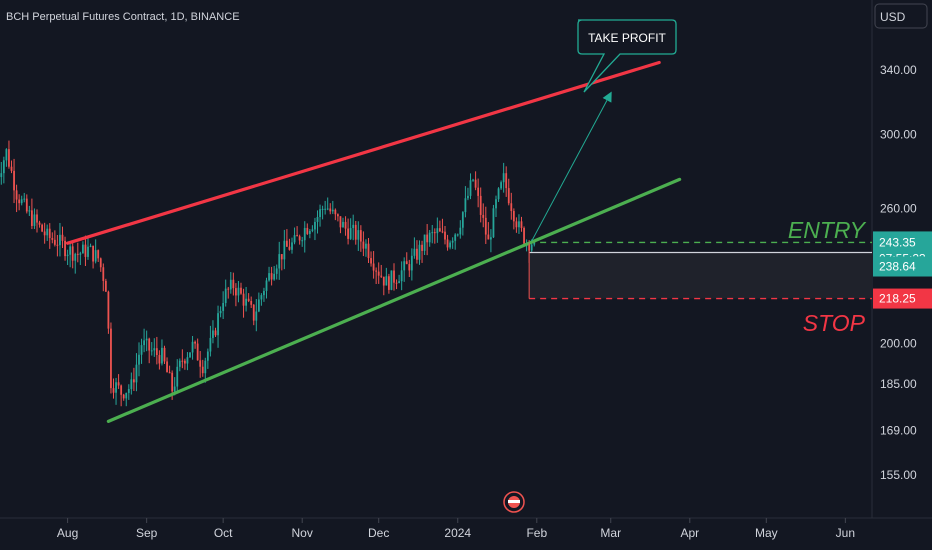 The image size is (932, 550). What do you see at coordinates (845, 533) in the screenshot?
I see `time-tick-label: Jun` at bounding box center [845, 533].